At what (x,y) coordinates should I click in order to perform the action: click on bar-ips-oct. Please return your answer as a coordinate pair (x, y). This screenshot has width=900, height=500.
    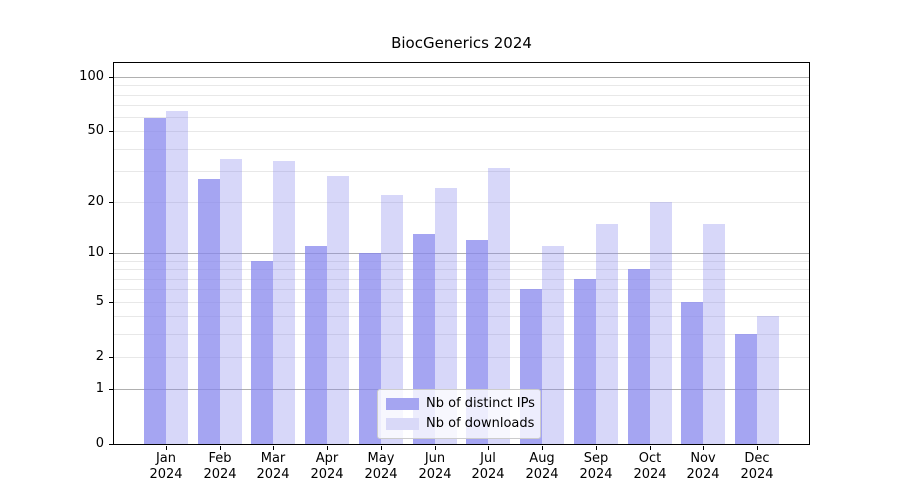
    Looking at the image, I should click on (639, 357).